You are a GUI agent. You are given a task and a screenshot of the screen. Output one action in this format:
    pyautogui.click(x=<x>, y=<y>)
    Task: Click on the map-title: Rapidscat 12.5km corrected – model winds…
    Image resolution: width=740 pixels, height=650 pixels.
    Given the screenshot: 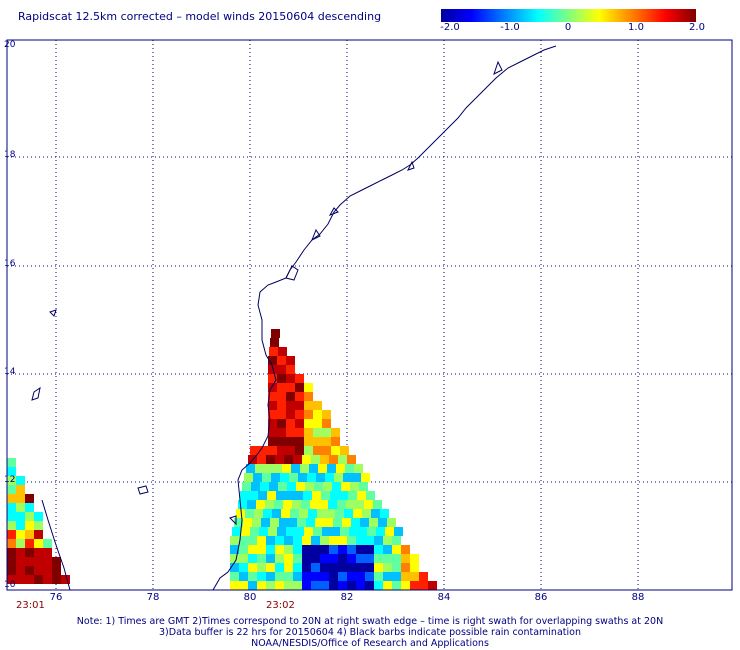 What is the action you would take?
    pyautogui.click(x=200, y=16)
    